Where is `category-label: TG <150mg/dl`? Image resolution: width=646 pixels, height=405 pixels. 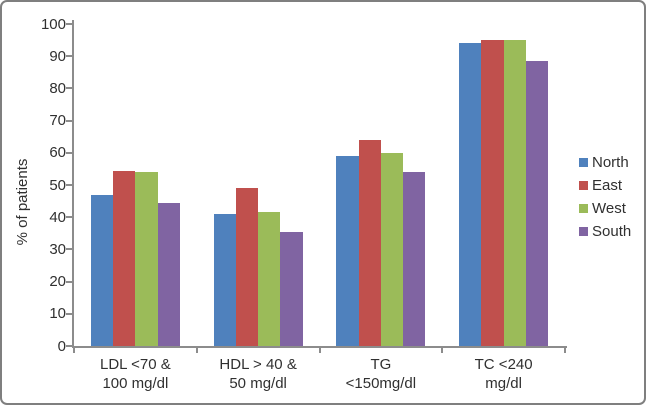 category-label: TG <150mg/dl is located at coordinates (381, 374).